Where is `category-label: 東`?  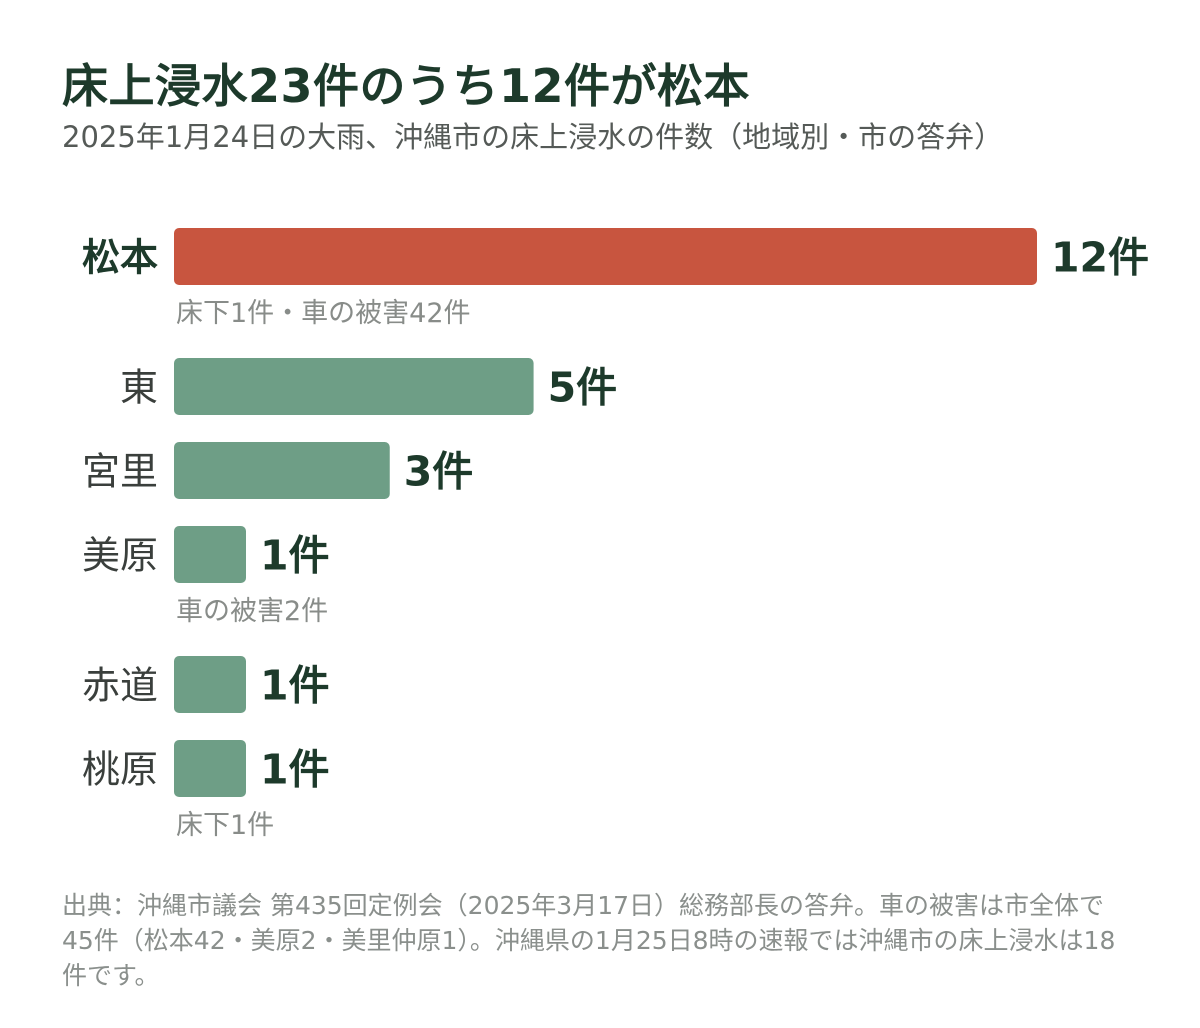
category-label: 東 is located at coordinates (139, 388).